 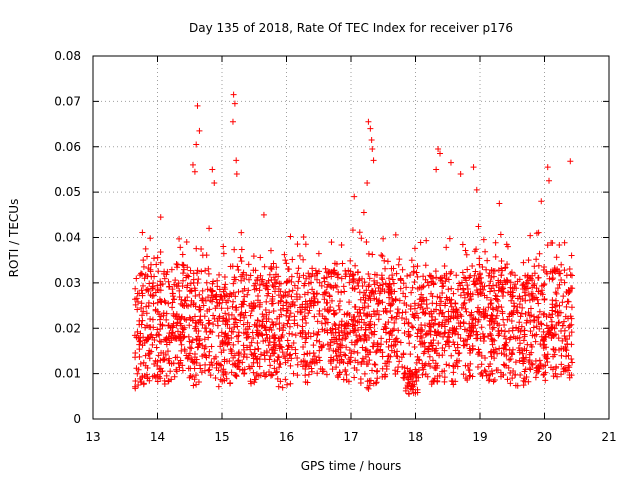 What do you see at coordinates (14, 238) in the screenshot?
I see `y-axis-label: ROTI / TECUs` at bounding box center [14, 238].